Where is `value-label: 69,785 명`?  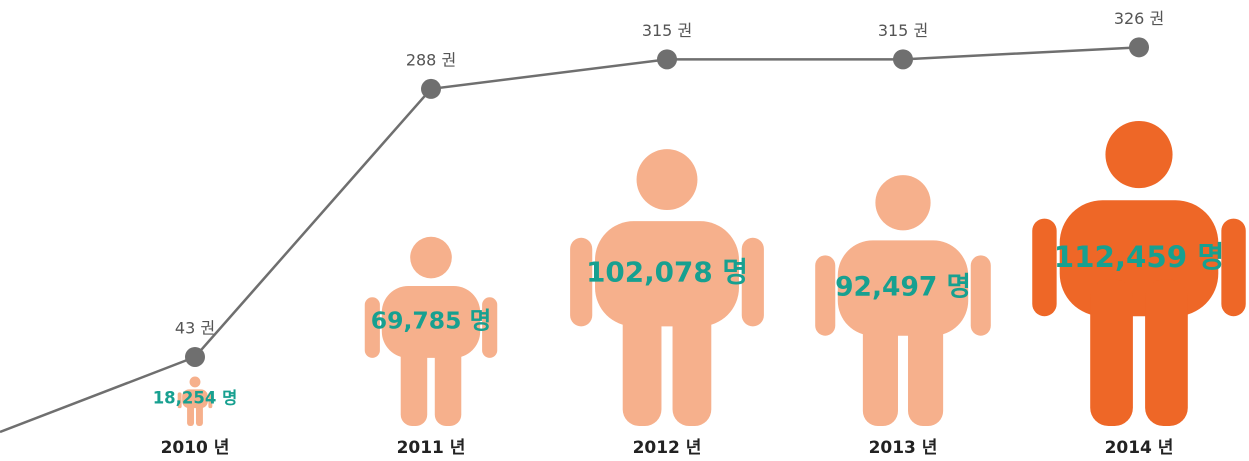 value-label: 69,785 명 is located at coordinates (431, 320).